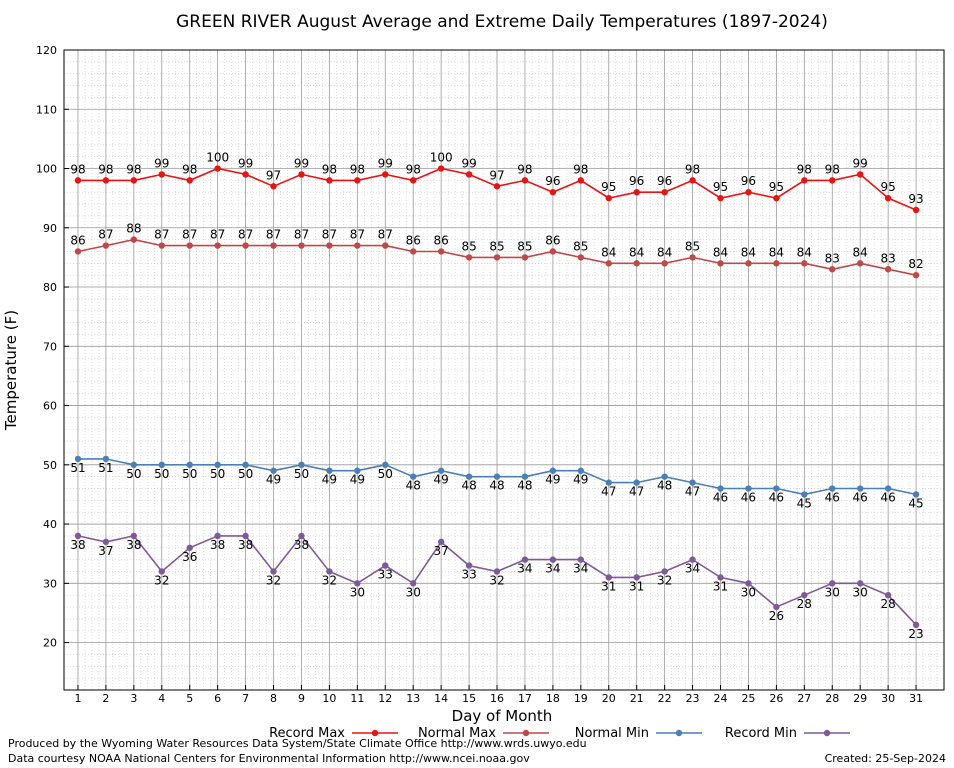 The height and width of the screenshot is (768, 954). I want to click on x-tick-label: 25, so click(748, 698).